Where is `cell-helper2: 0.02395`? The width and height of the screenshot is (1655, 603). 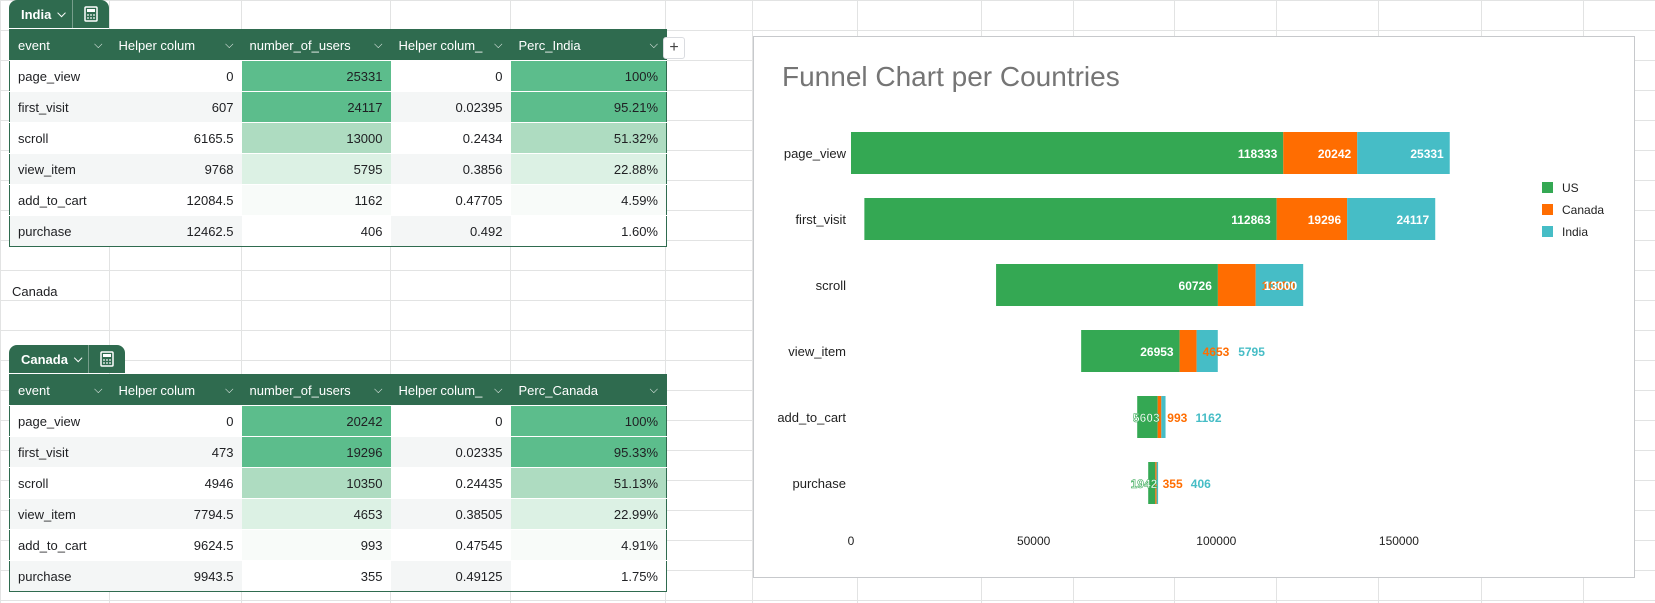
cell-helper2: 0.02395 is located at coordinates (450, 107).